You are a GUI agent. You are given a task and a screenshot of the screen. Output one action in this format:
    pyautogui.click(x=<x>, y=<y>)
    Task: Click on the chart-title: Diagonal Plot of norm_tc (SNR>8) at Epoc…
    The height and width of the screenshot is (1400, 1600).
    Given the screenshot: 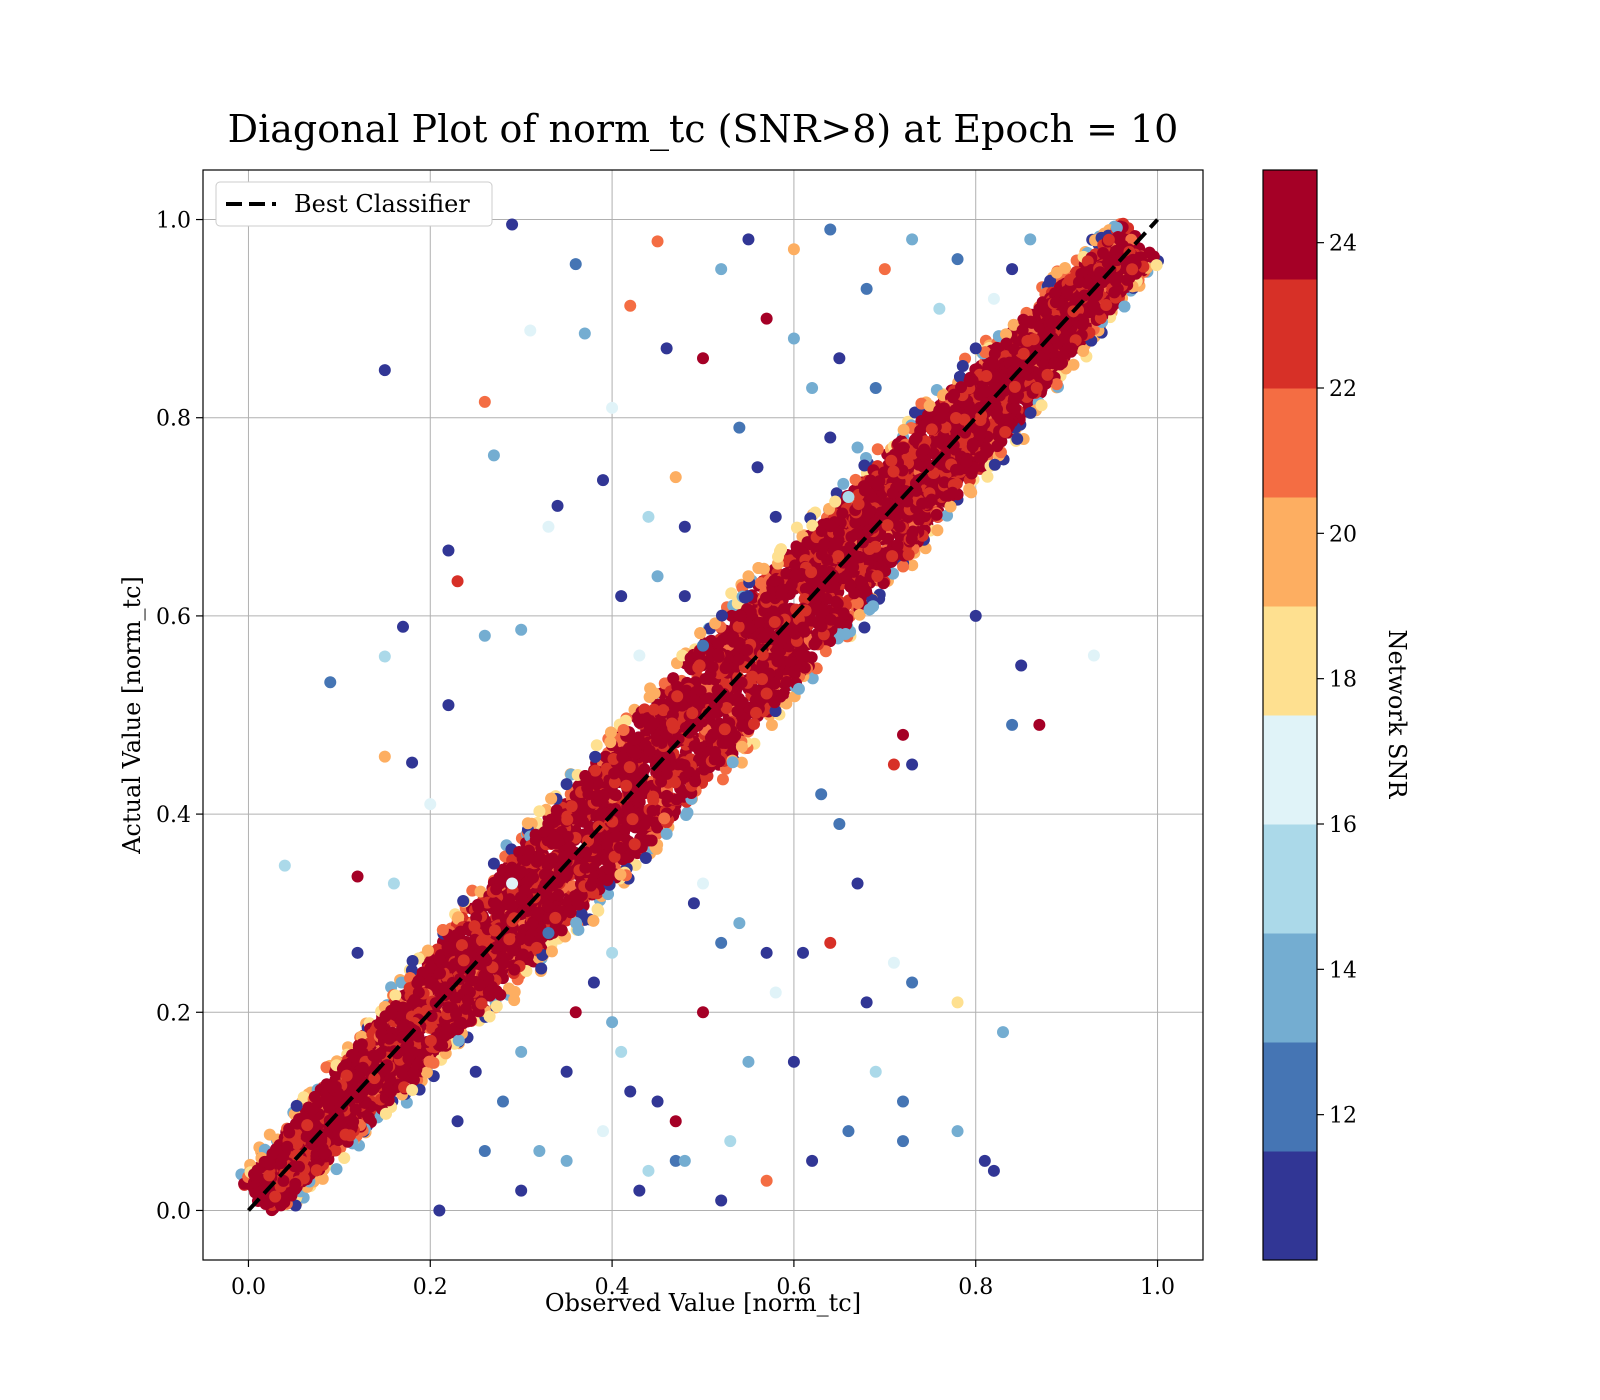 What is the action you would take?
    pyautogui.click(x=703, y=129)
    